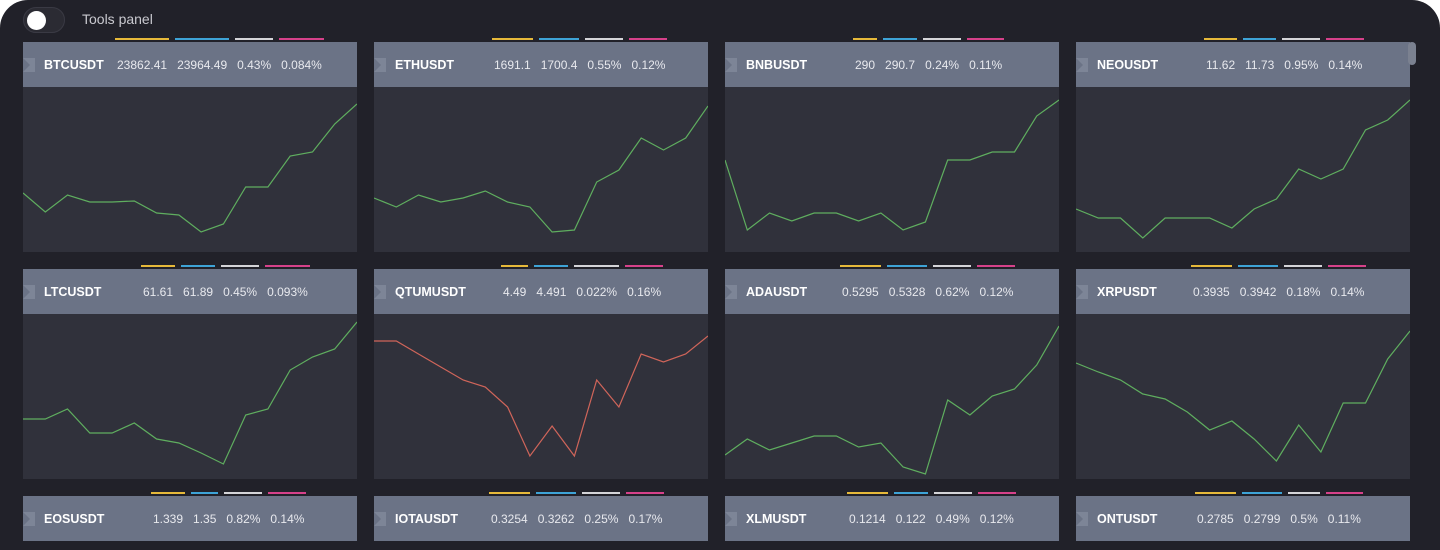  I want to click on spread-value: 0.093%, so click(287, 281).